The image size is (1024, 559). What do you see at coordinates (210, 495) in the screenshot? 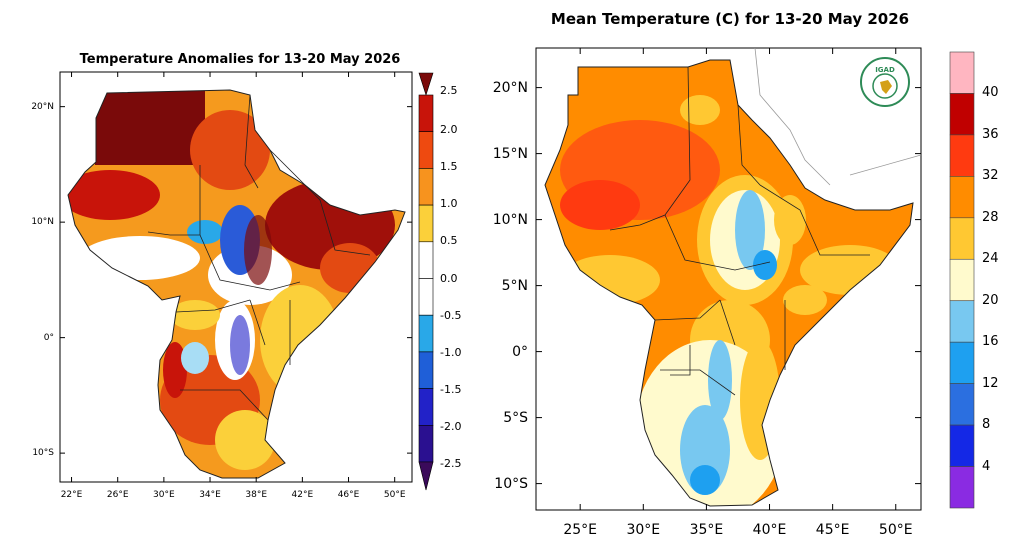
I see `left-lon-label: 34°E` at bounding box center [210, 495].